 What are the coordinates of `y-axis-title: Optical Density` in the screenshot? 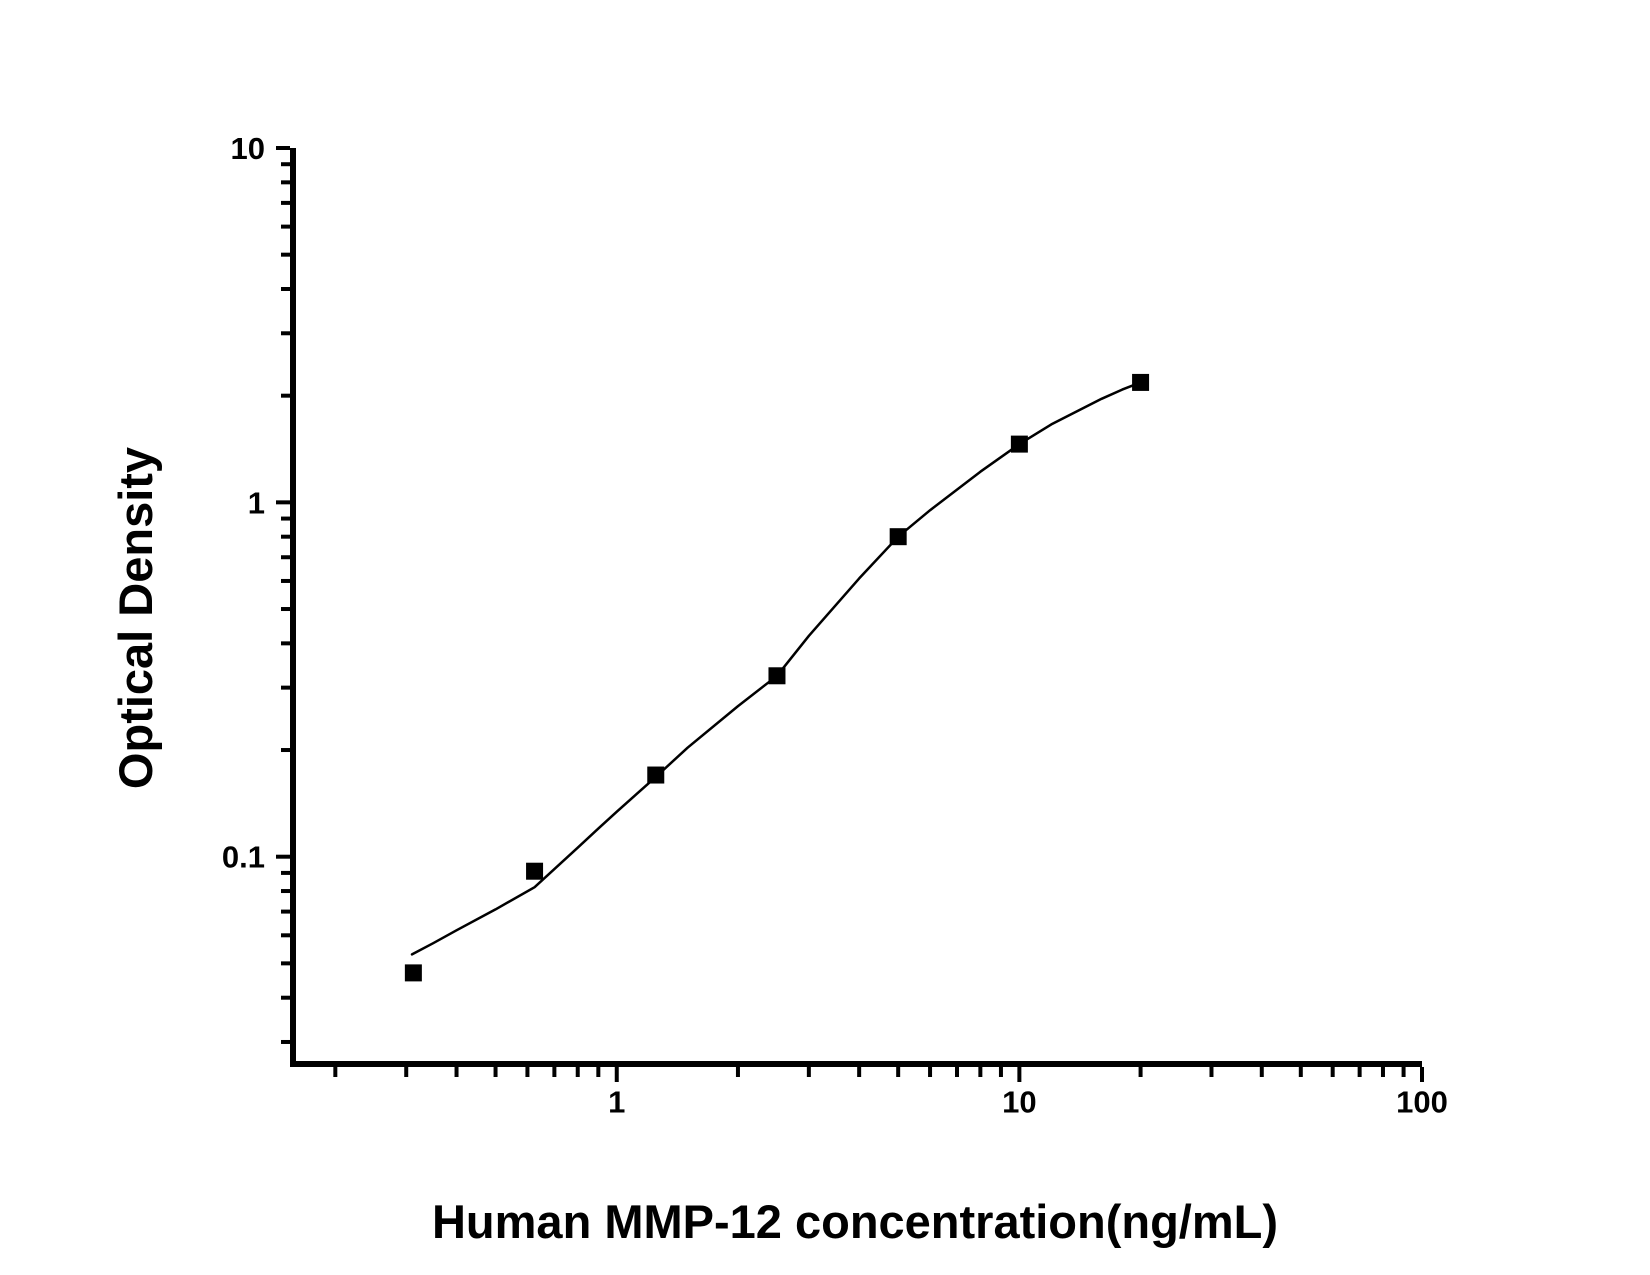 It's located at (135, 618).